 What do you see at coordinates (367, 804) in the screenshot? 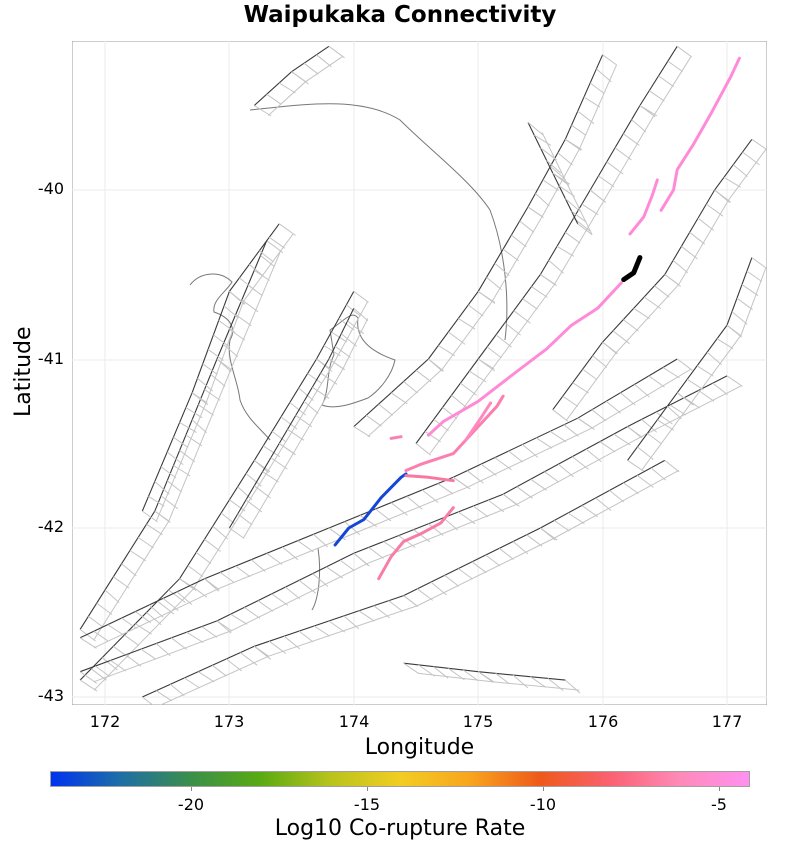
I see `colorbar-tick-label: -15` at bounding box center [367, 804].